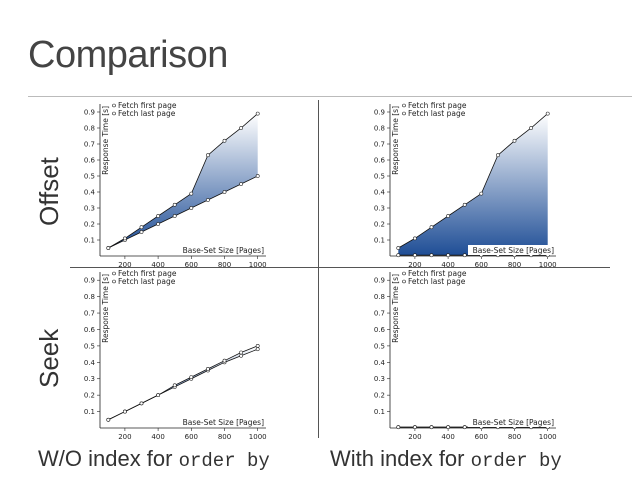  What do you see at coordinates (380, 363) in the screenshot?
I see `y-tick-label: 0.4` at bounding box center [380, 363].